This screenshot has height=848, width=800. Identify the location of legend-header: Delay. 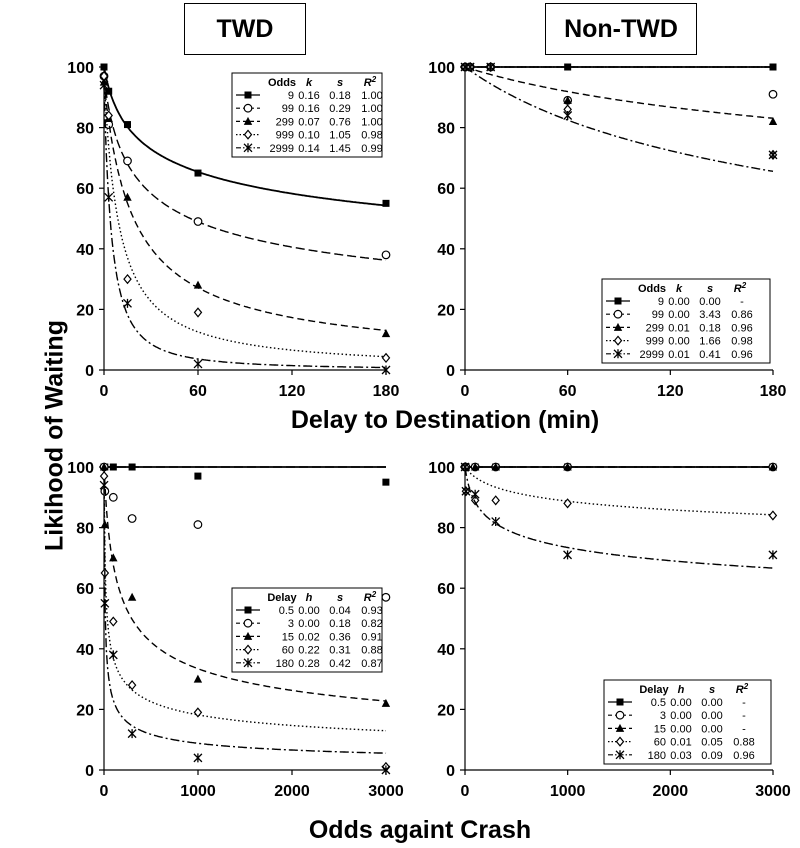
(282, 598).